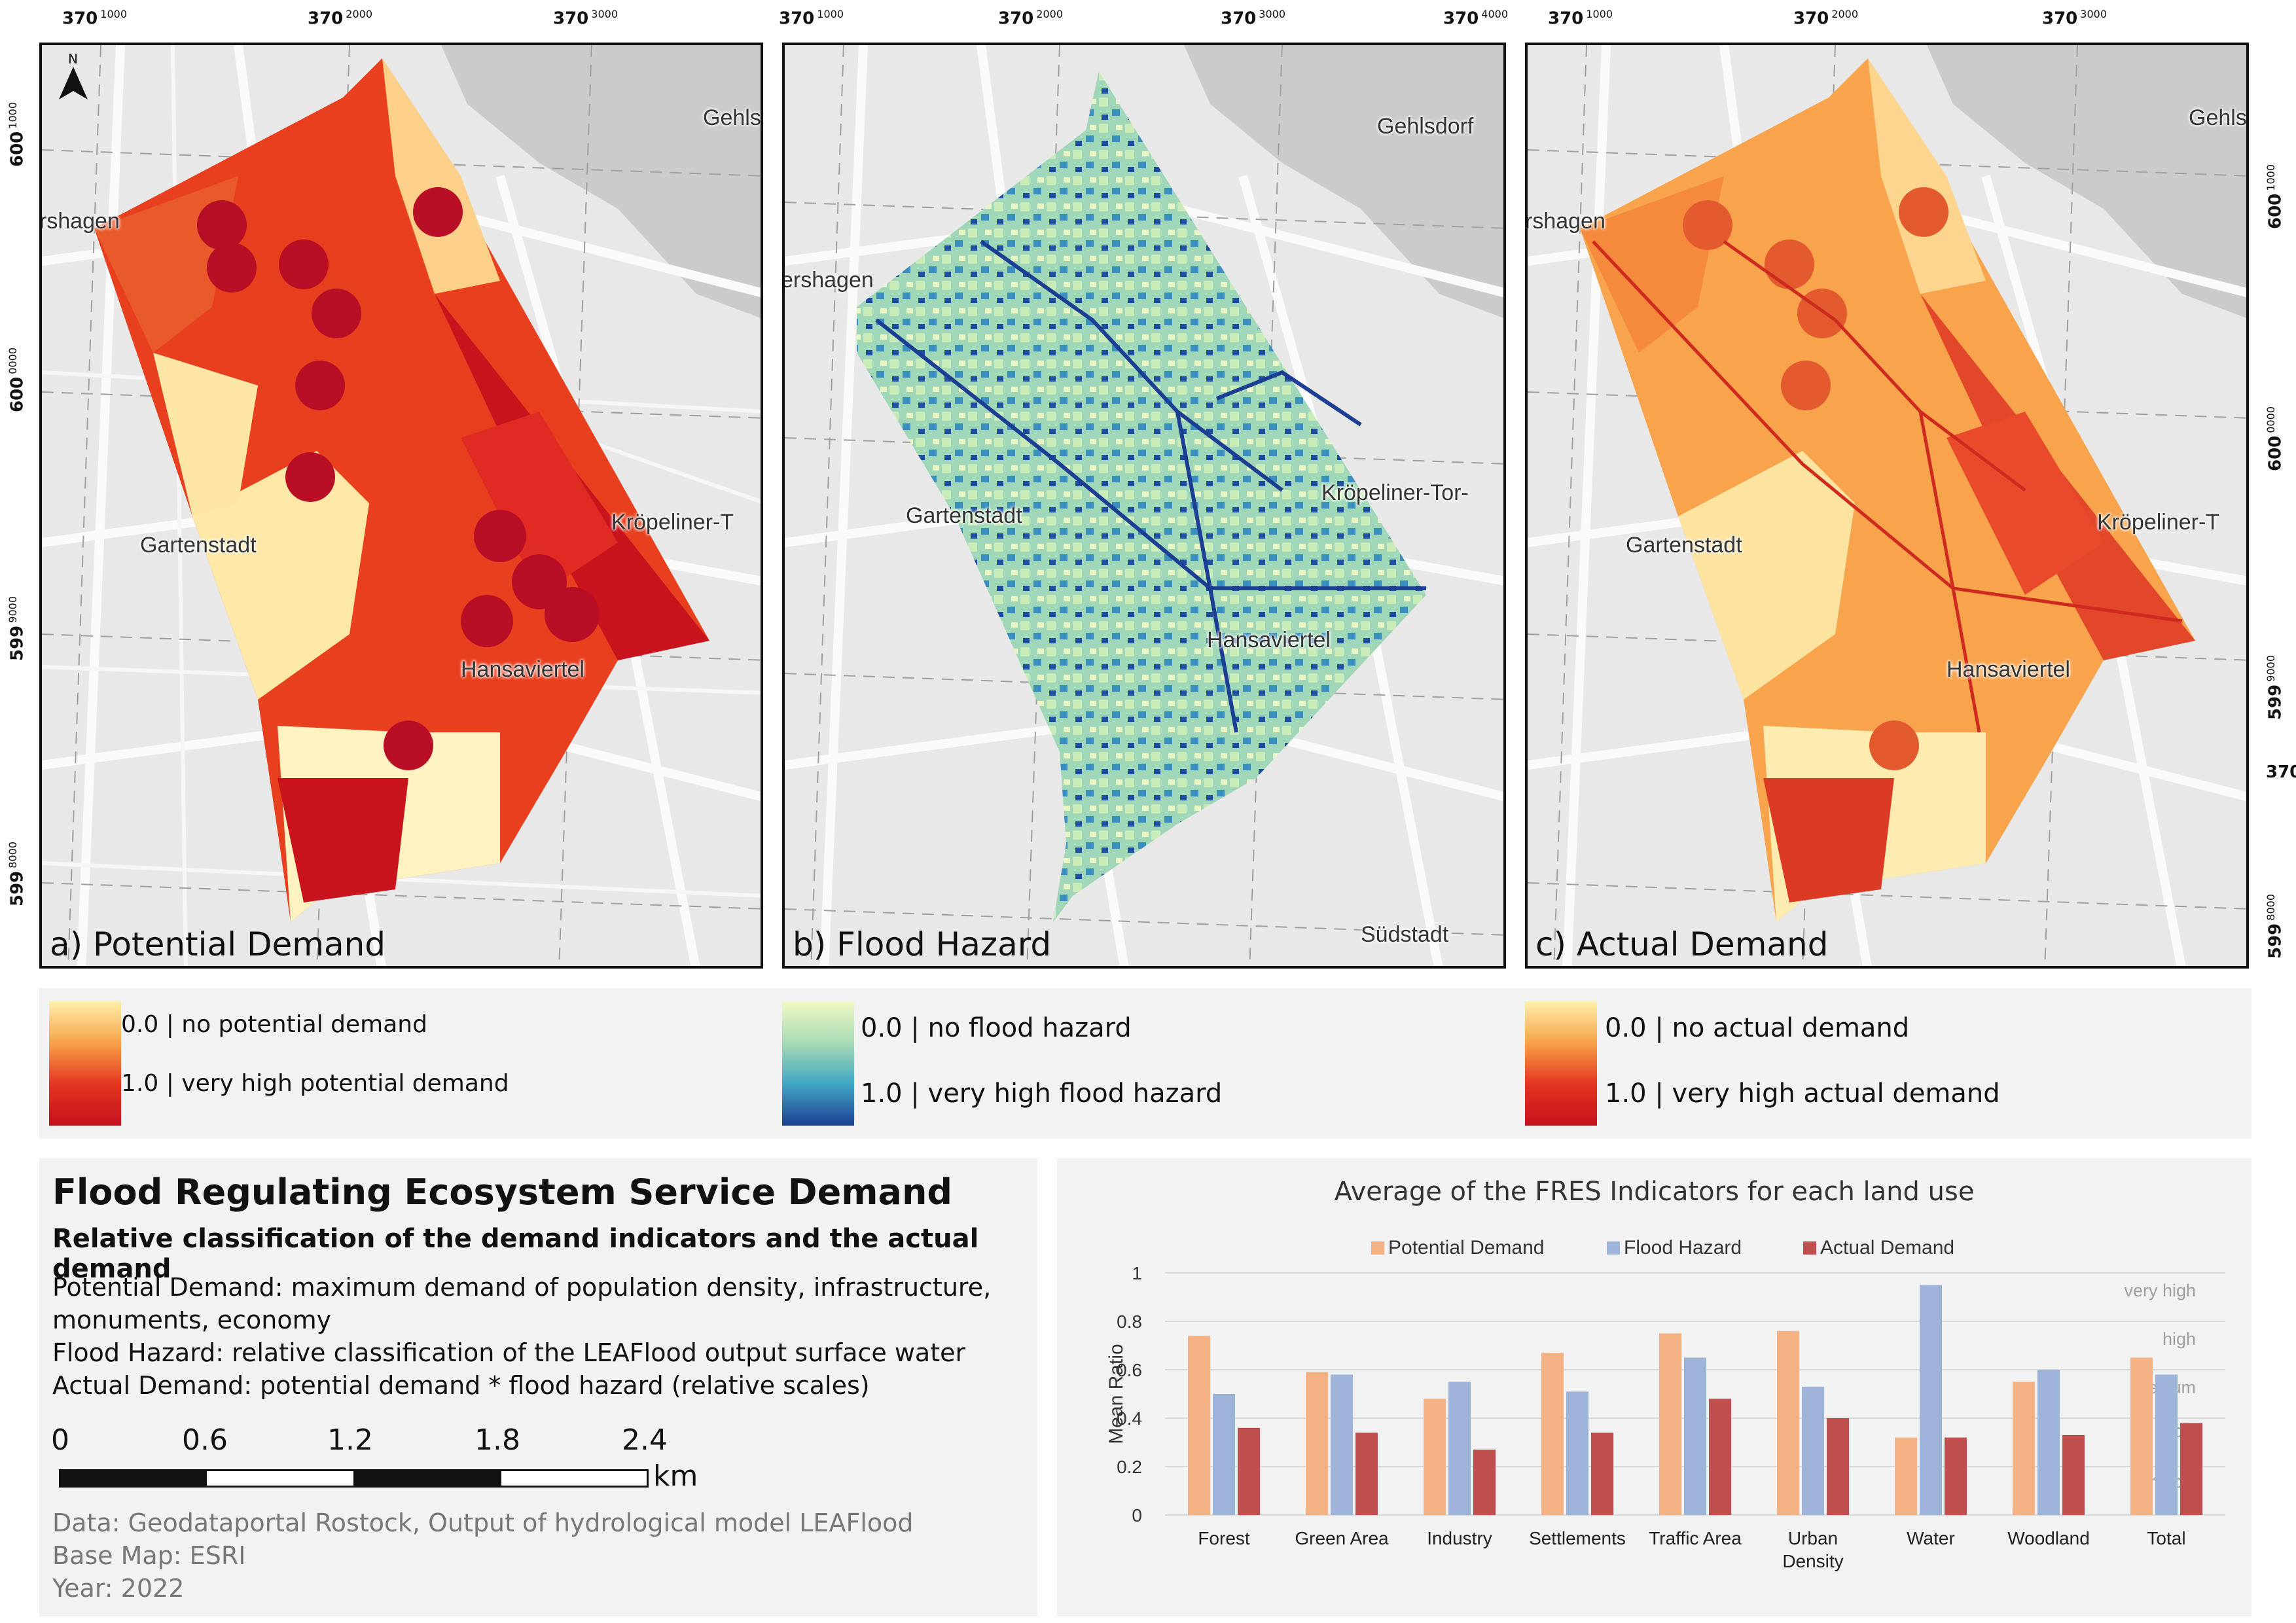  Describe the element at coordinates (350, 1440) in the screenshot. I see `scale-label: 1.2` at that location.